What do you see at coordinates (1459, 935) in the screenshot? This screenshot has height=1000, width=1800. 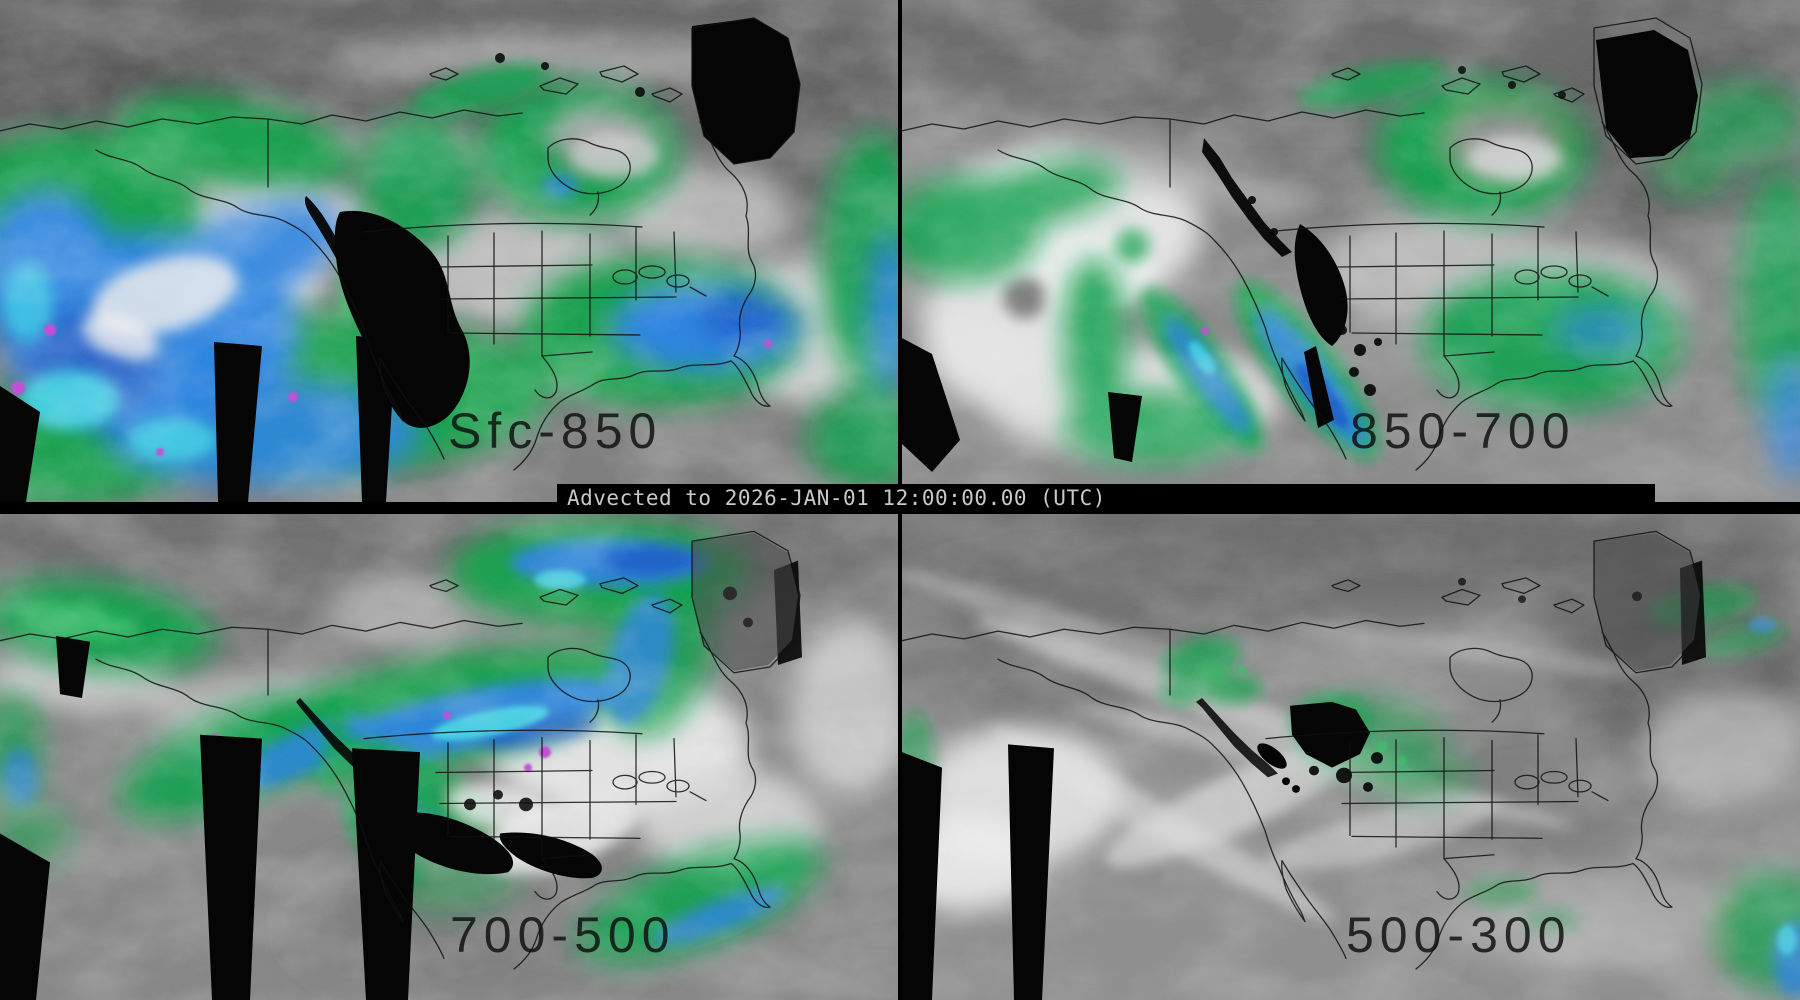 I see `panel-label-500-300: 500-300` at bounding box center [1459, 935].